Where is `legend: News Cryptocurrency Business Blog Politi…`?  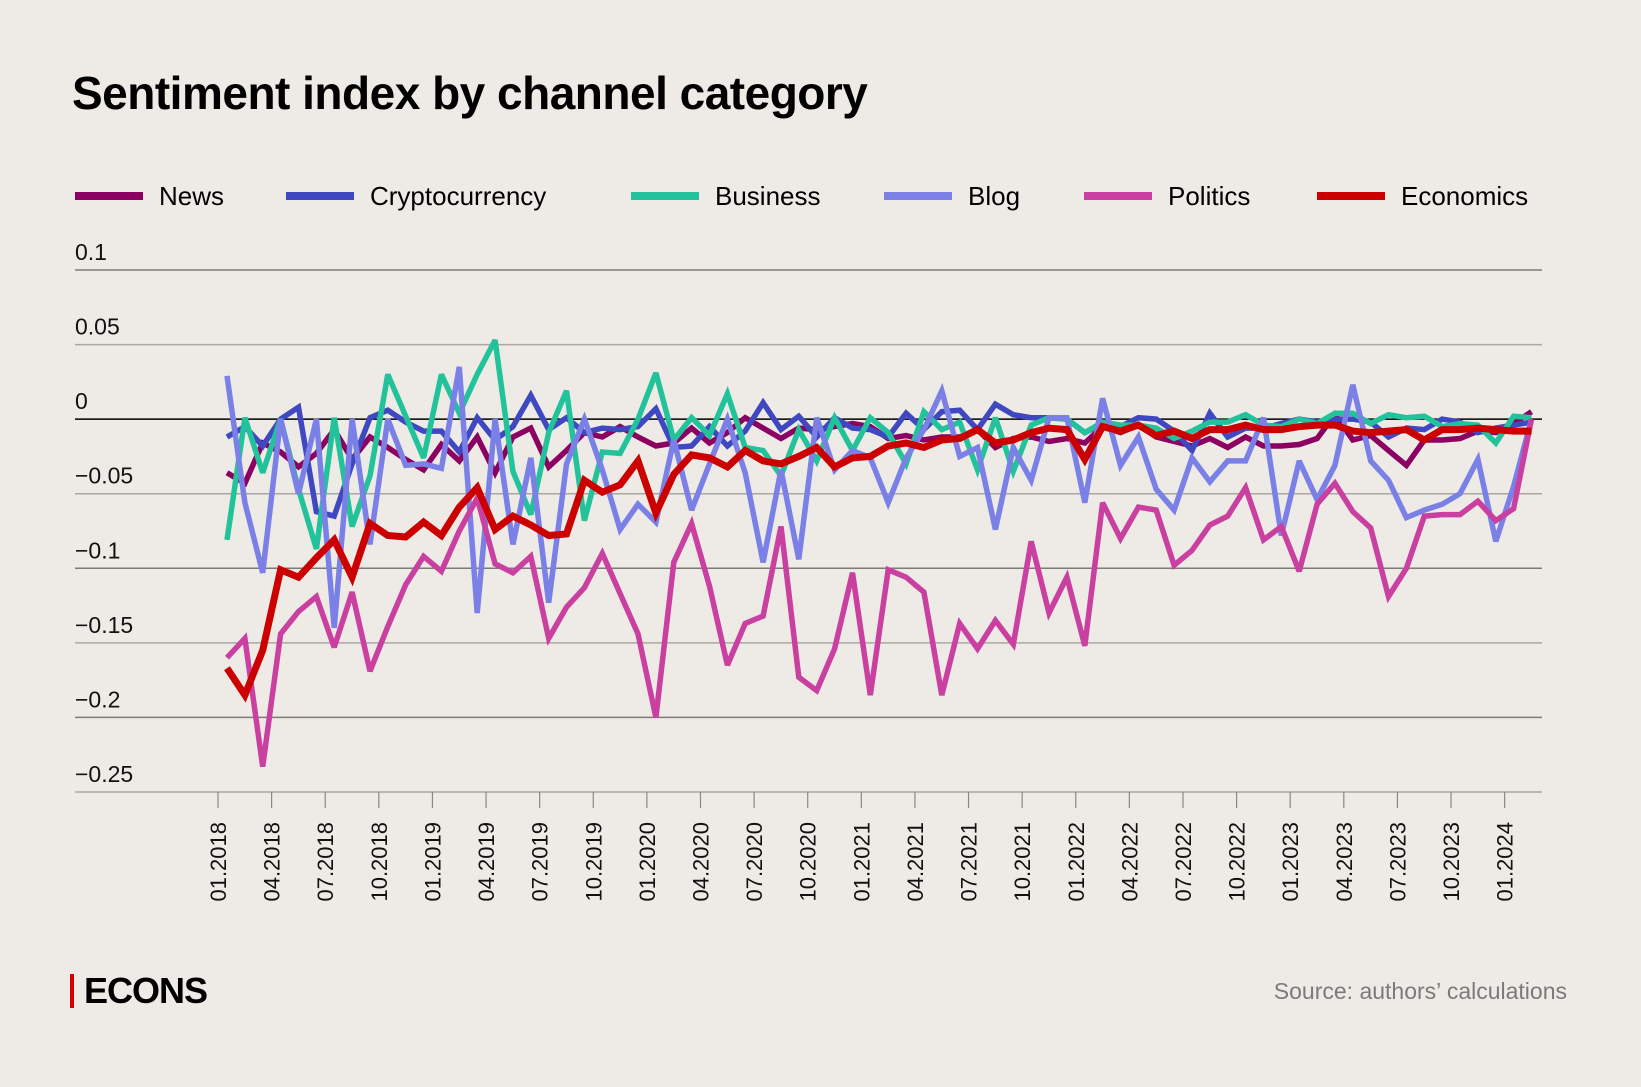
legend: News Cryptocurrency Business Blog Politi… is located at coordinates (815, 196).